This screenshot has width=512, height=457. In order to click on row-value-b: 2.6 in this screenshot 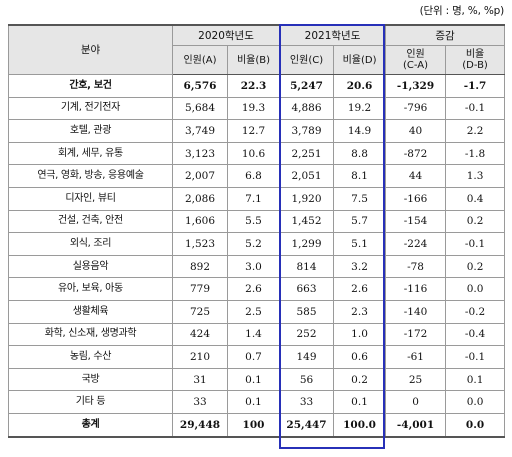, I will do `click(253, 289)`.